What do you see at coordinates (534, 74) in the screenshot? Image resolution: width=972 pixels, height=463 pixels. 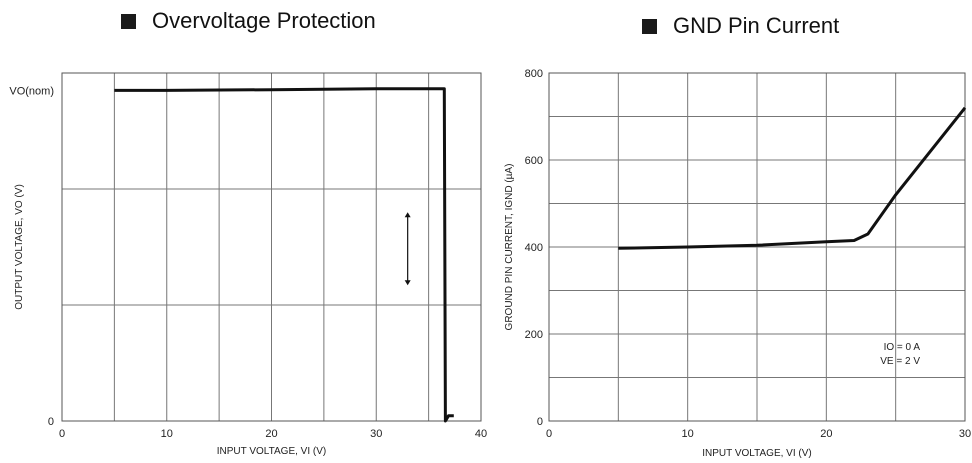 I see `y-tick-label: 800` at bounding box center [534, 74].